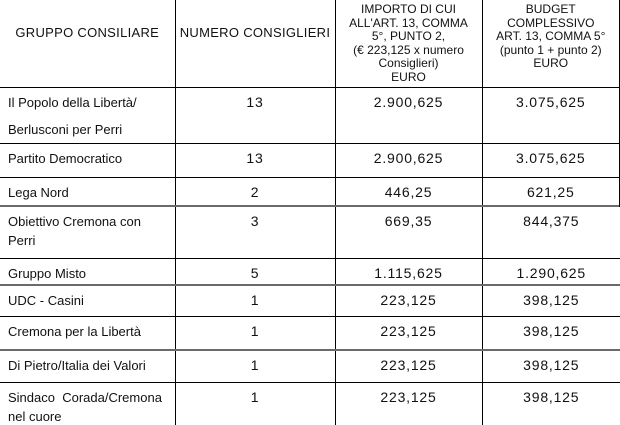  I want to click on table-row: Lega Nord 2 446,25 621,25, so click(310, 191).